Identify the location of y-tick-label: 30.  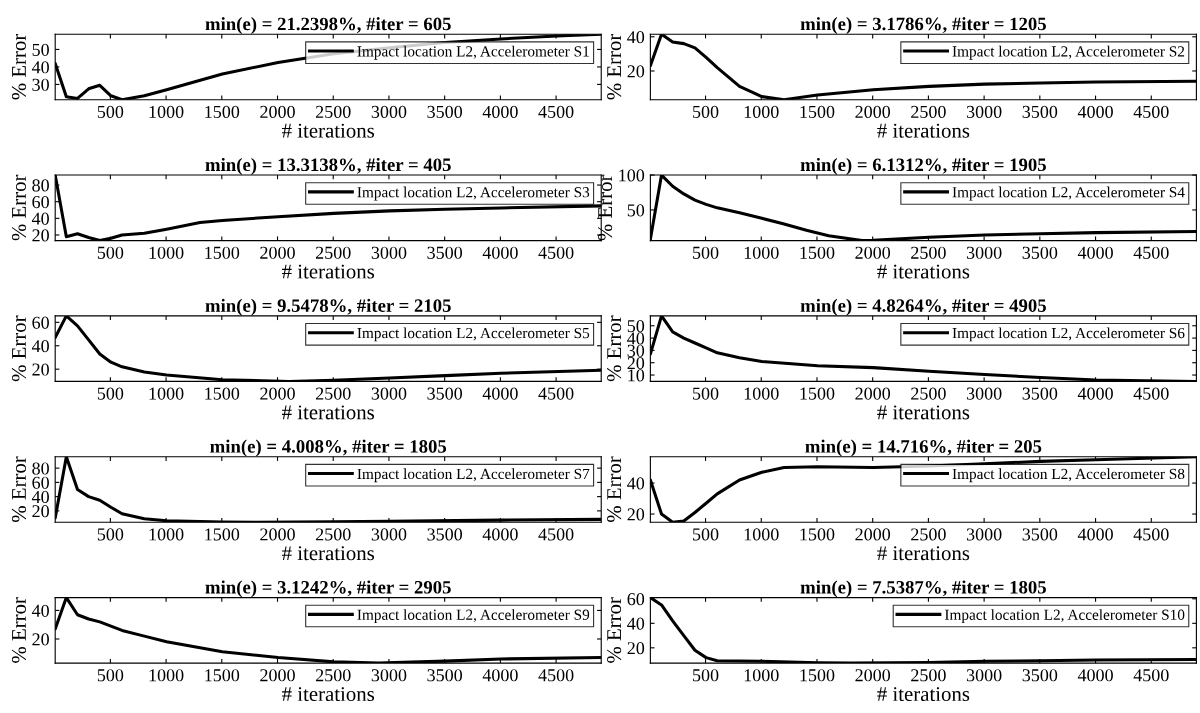
(40, 84).